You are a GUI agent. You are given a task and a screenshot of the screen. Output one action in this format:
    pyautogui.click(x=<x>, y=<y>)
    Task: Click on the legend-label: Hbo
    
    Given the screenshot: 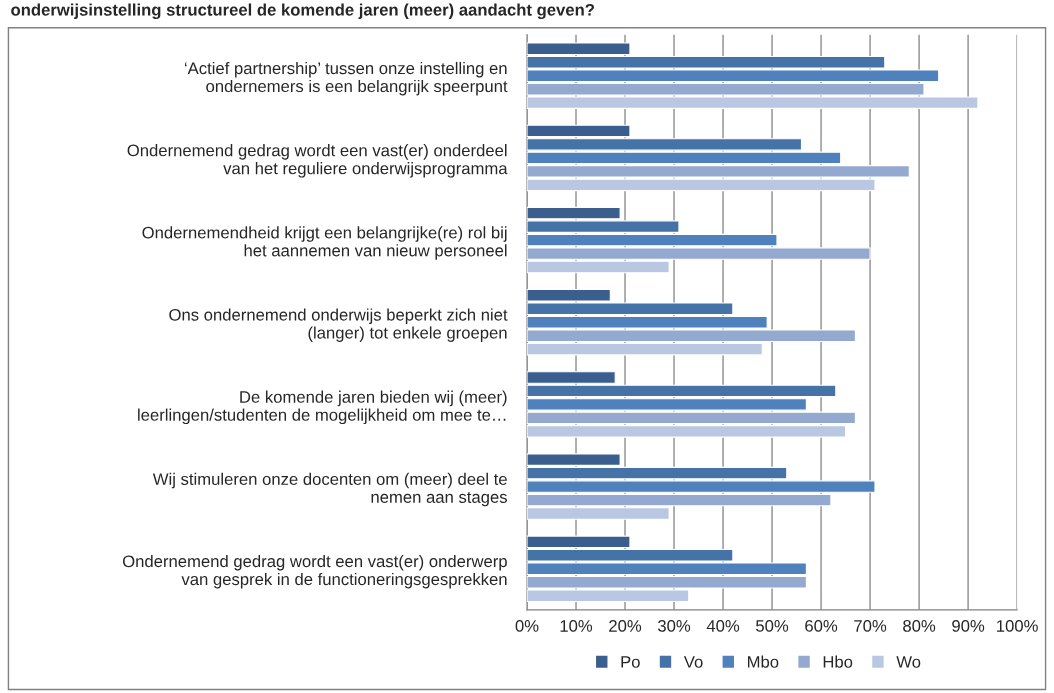 What is the action you would take?
    pyautogui.click(x=838, y=661)
    